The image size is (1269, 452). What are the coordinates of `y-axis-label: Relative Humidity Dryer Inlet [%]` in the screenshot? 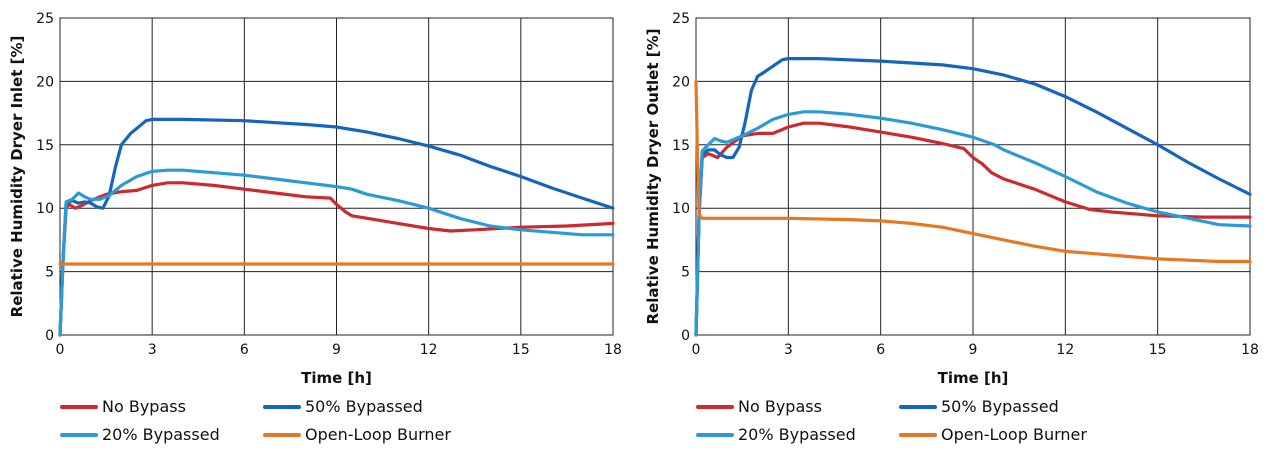 It's located at (17, 177).